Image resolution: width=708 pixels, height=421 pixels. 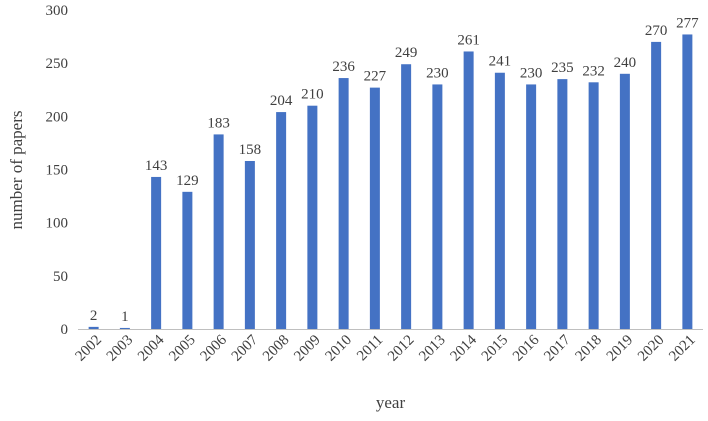 I want to click on x-tick-label: 2020, so click(x=651, y=348).